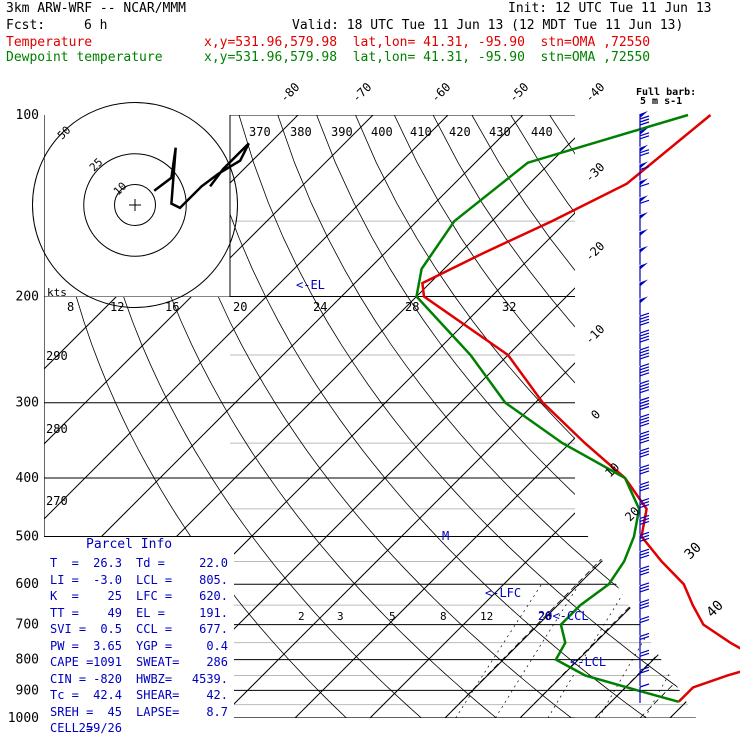  I want to click on parcel-info-cell: 26.3, so click(107, 563).